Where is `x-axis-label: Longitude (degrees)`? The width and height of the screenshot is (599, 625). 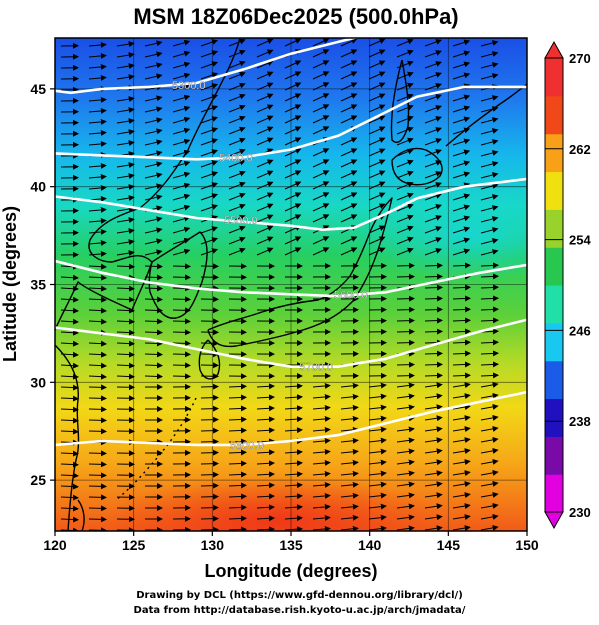
x-axis-label: Longitude (degrees) is located at coordinates (290, 571).